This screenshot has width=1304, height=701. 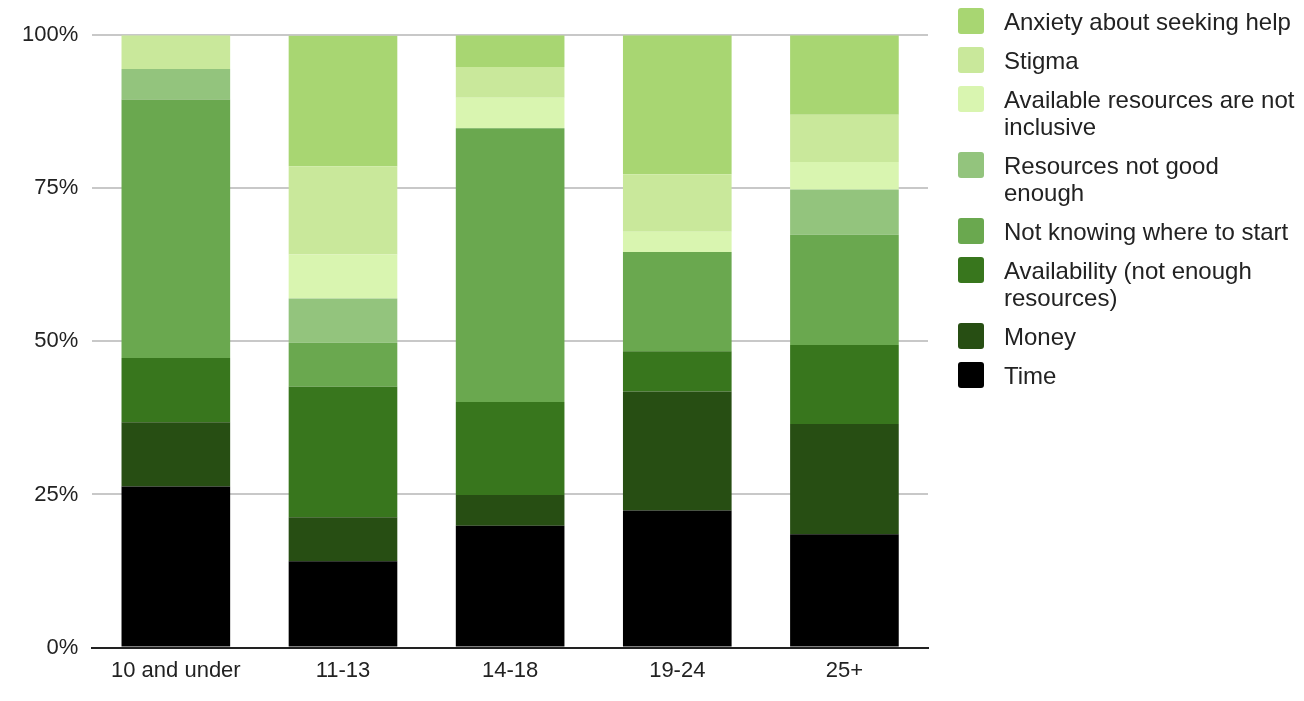 What do you see at coordinates (343, 669) in the screenshot?
I see `x-tick-label: 11-13` at bounding box center [343, 669].